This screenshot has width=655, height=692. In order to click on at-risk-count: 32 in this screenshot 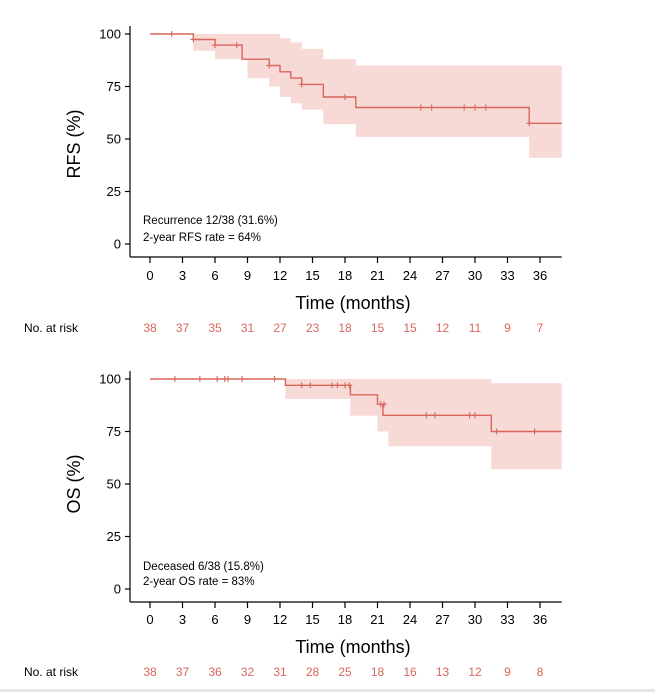, I will do `click(248, 672)`.